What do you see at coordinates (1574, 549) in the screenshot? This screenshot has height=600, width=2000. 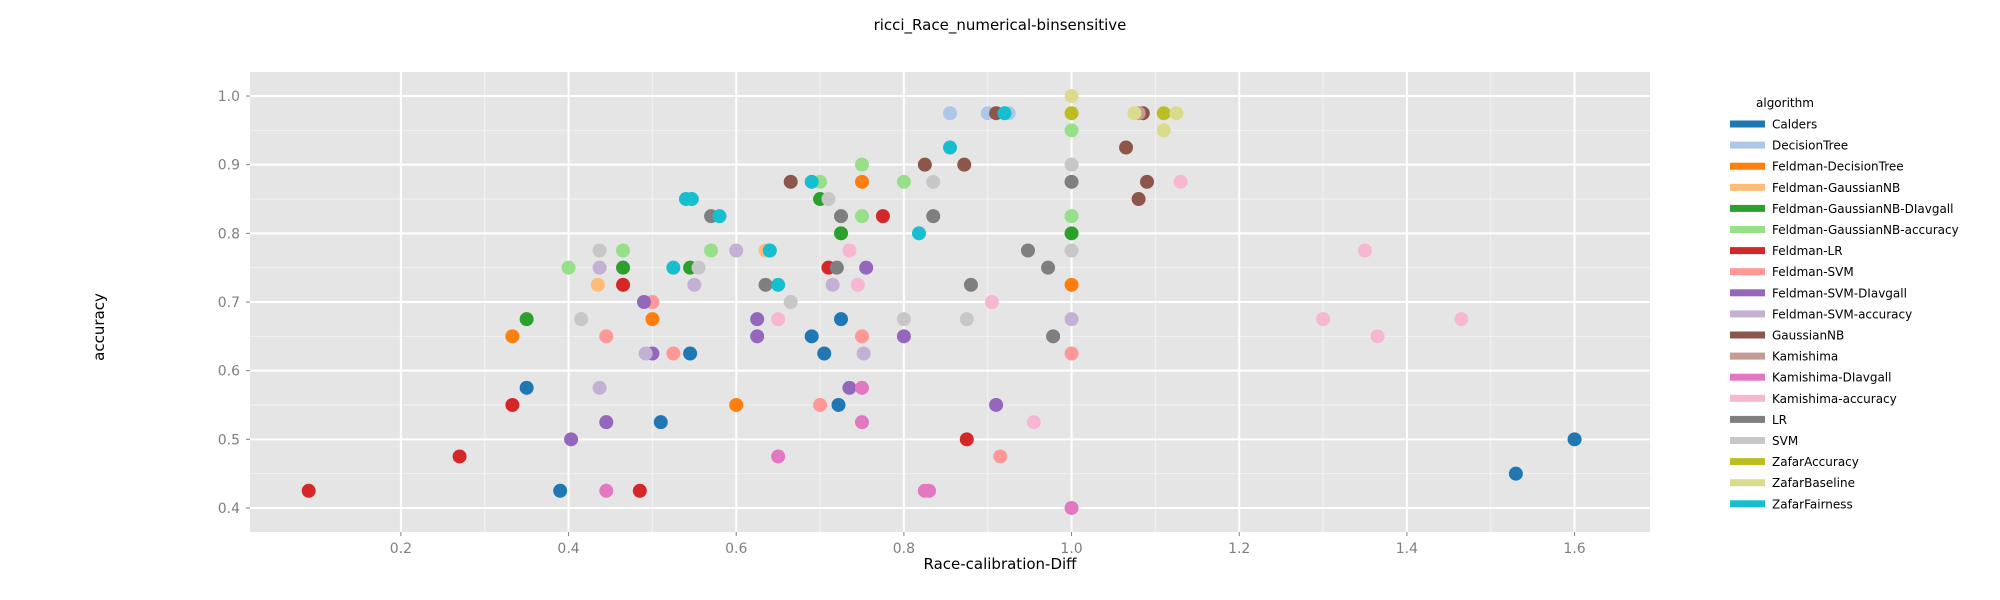 I see `x-tick-label: 1.6` at bounding box center [1574, 549].